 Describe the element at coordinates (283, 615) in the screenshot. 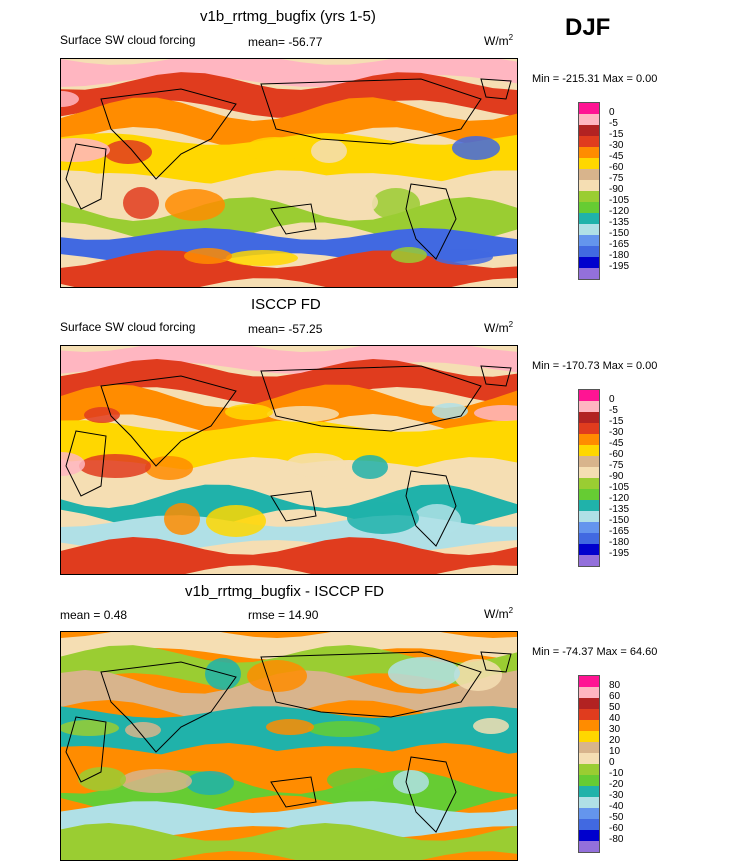

I see `panel-3-rmse-label: rmse = 14.90` at that location.